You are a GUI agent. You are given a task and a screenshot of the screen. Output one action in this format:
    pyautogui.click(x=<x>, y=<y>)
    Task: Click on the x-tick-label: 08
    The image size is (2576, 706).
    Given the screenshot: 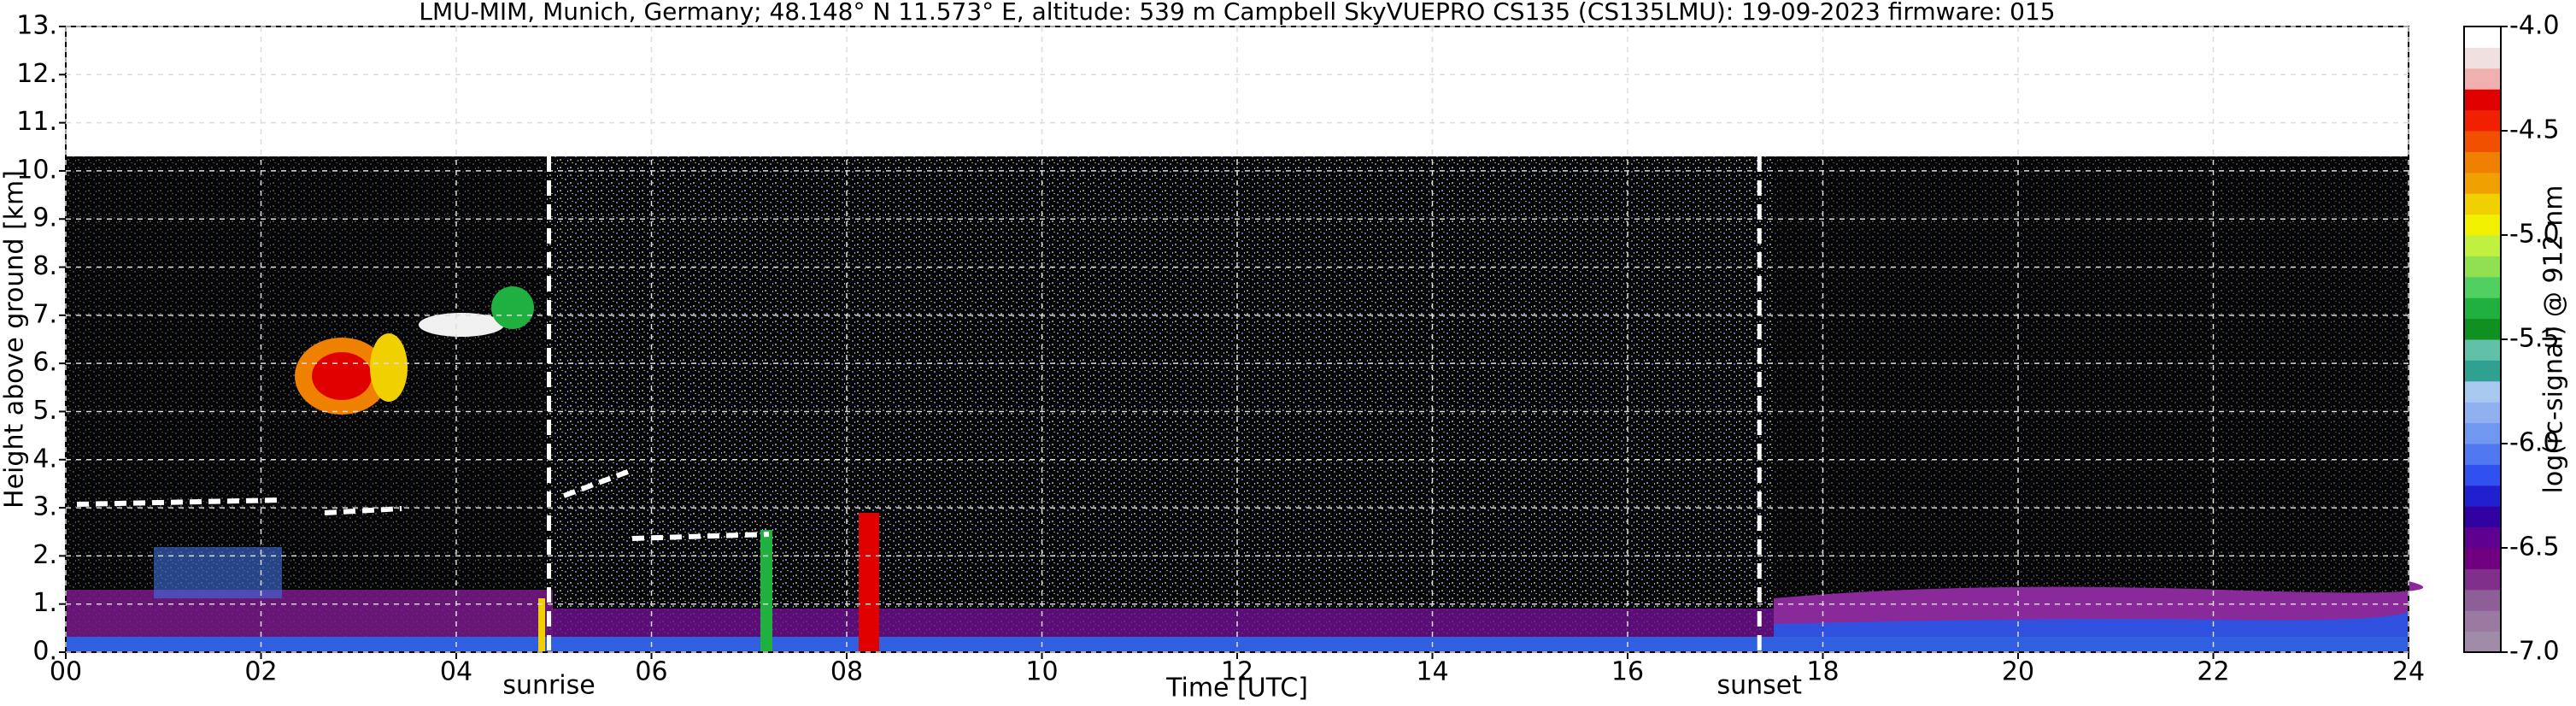 What is the action you would take?
    pyautogui.click(x=846, y=672)
    